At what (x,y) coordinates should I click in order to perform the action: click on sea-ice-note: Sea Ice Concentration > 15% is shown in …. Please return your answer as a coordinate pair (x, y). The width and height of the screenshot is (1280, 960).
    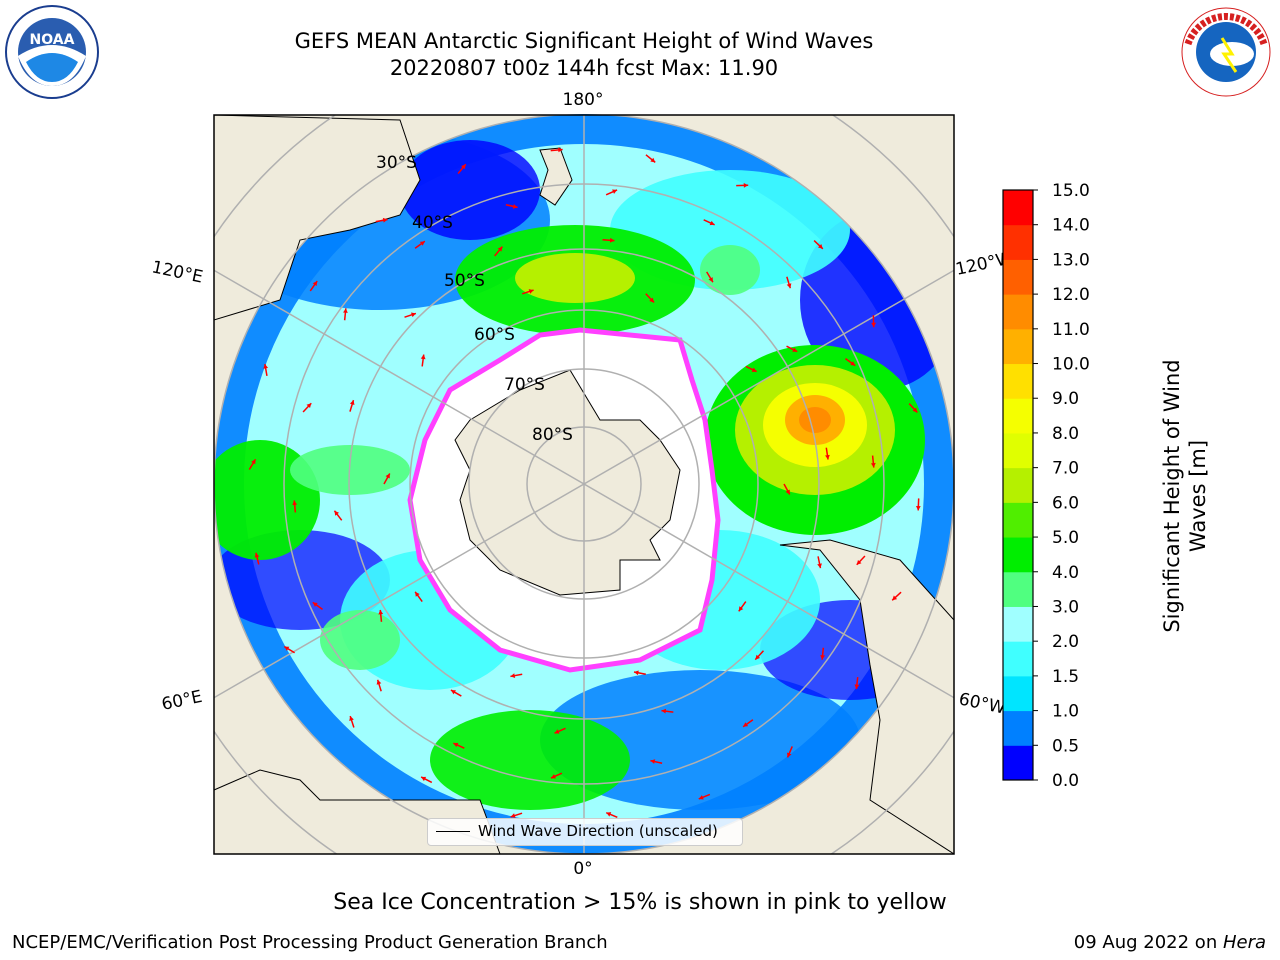
    Looking at the image, I should click on (640, 902).